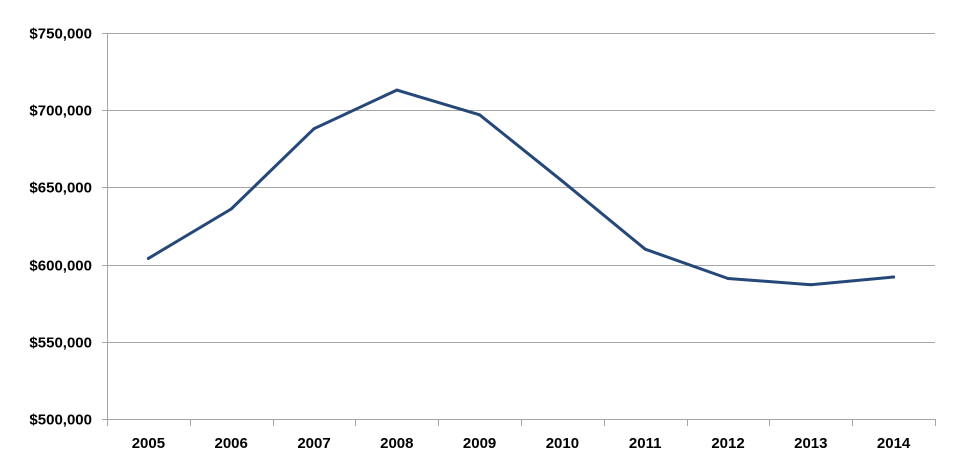 This screenshot has width=956, height=472. I want to click on y-tick-label: $750,000, so click(60, 34).